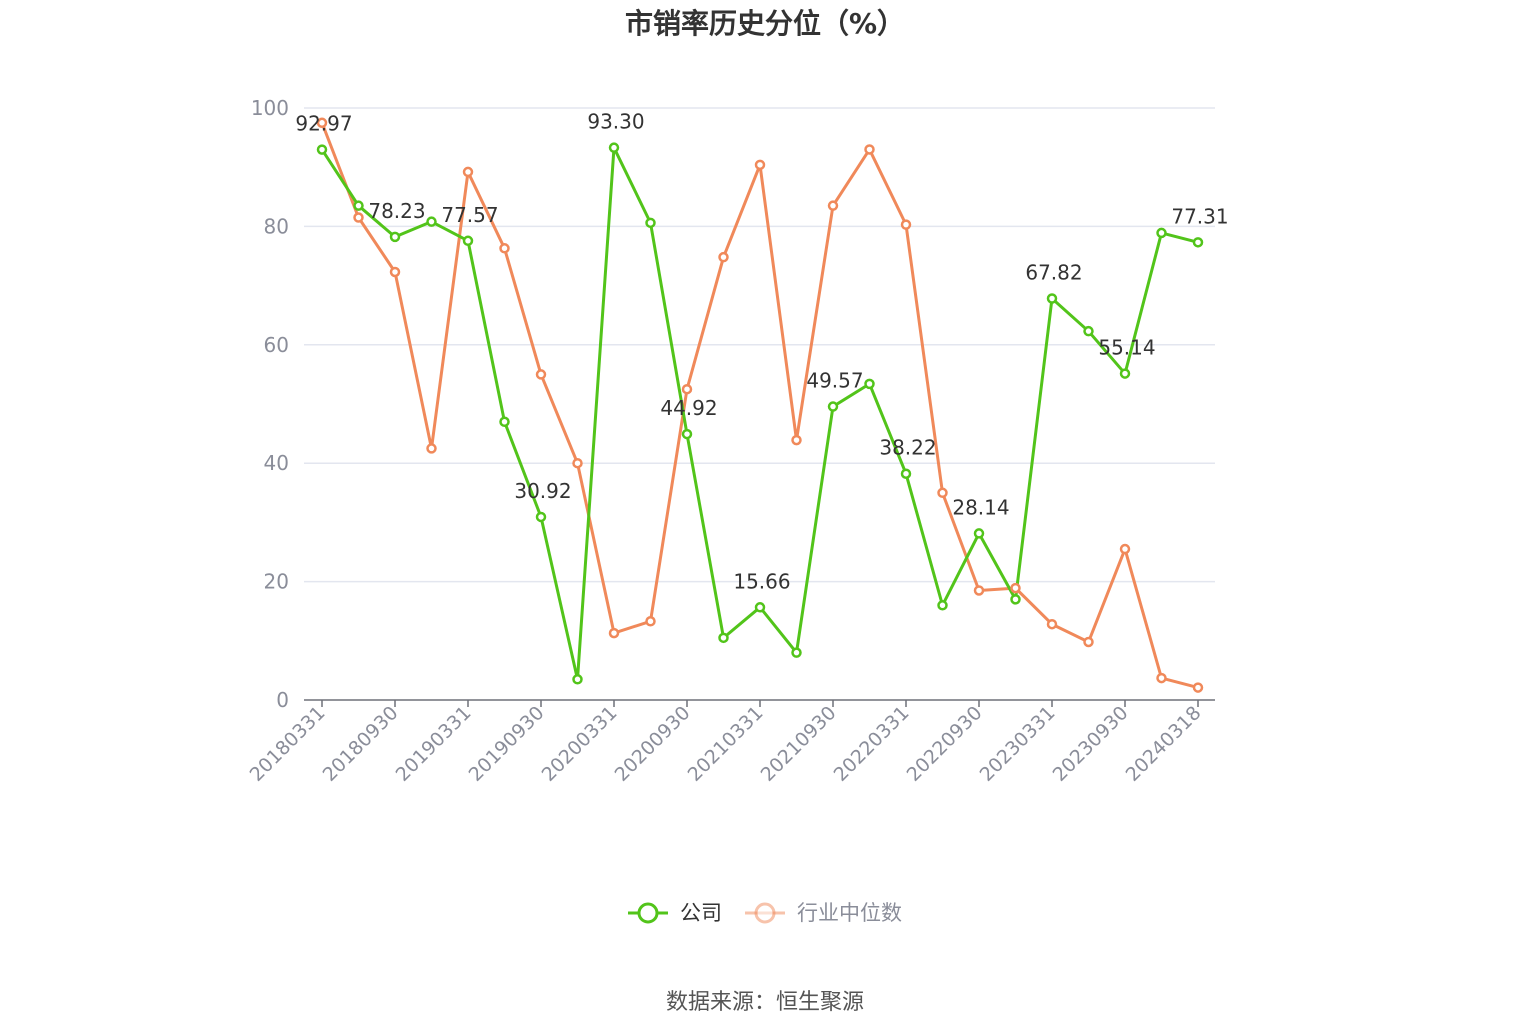  I want to click on x-tick-label-20180331: 20180331, so click(288, 744).